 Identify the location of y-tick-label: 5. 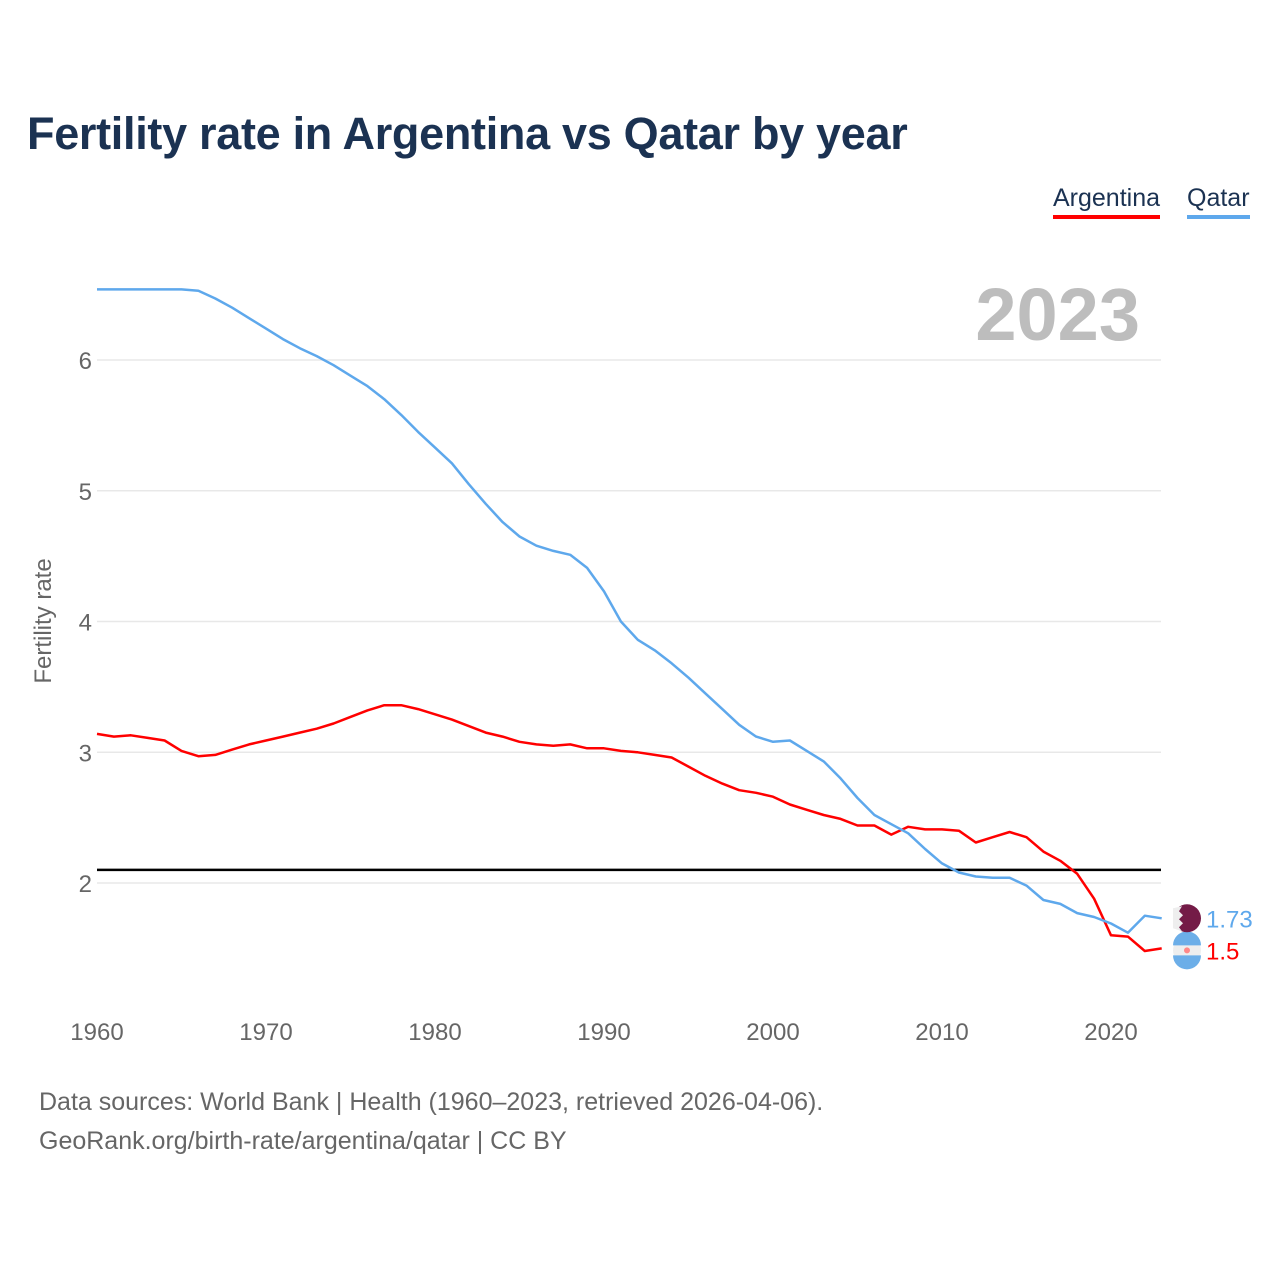
(85, 492).